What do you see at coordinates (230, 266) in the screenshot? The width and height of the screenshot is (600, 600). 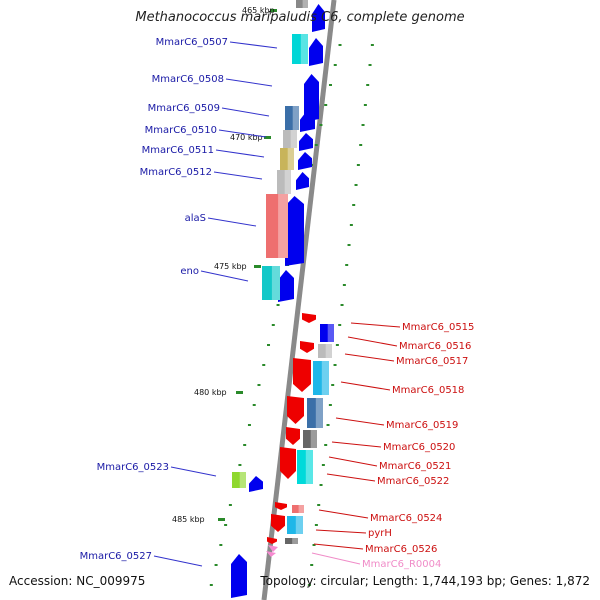 I see `scale-label: 475 kbp` at bounding box center [230, 266].